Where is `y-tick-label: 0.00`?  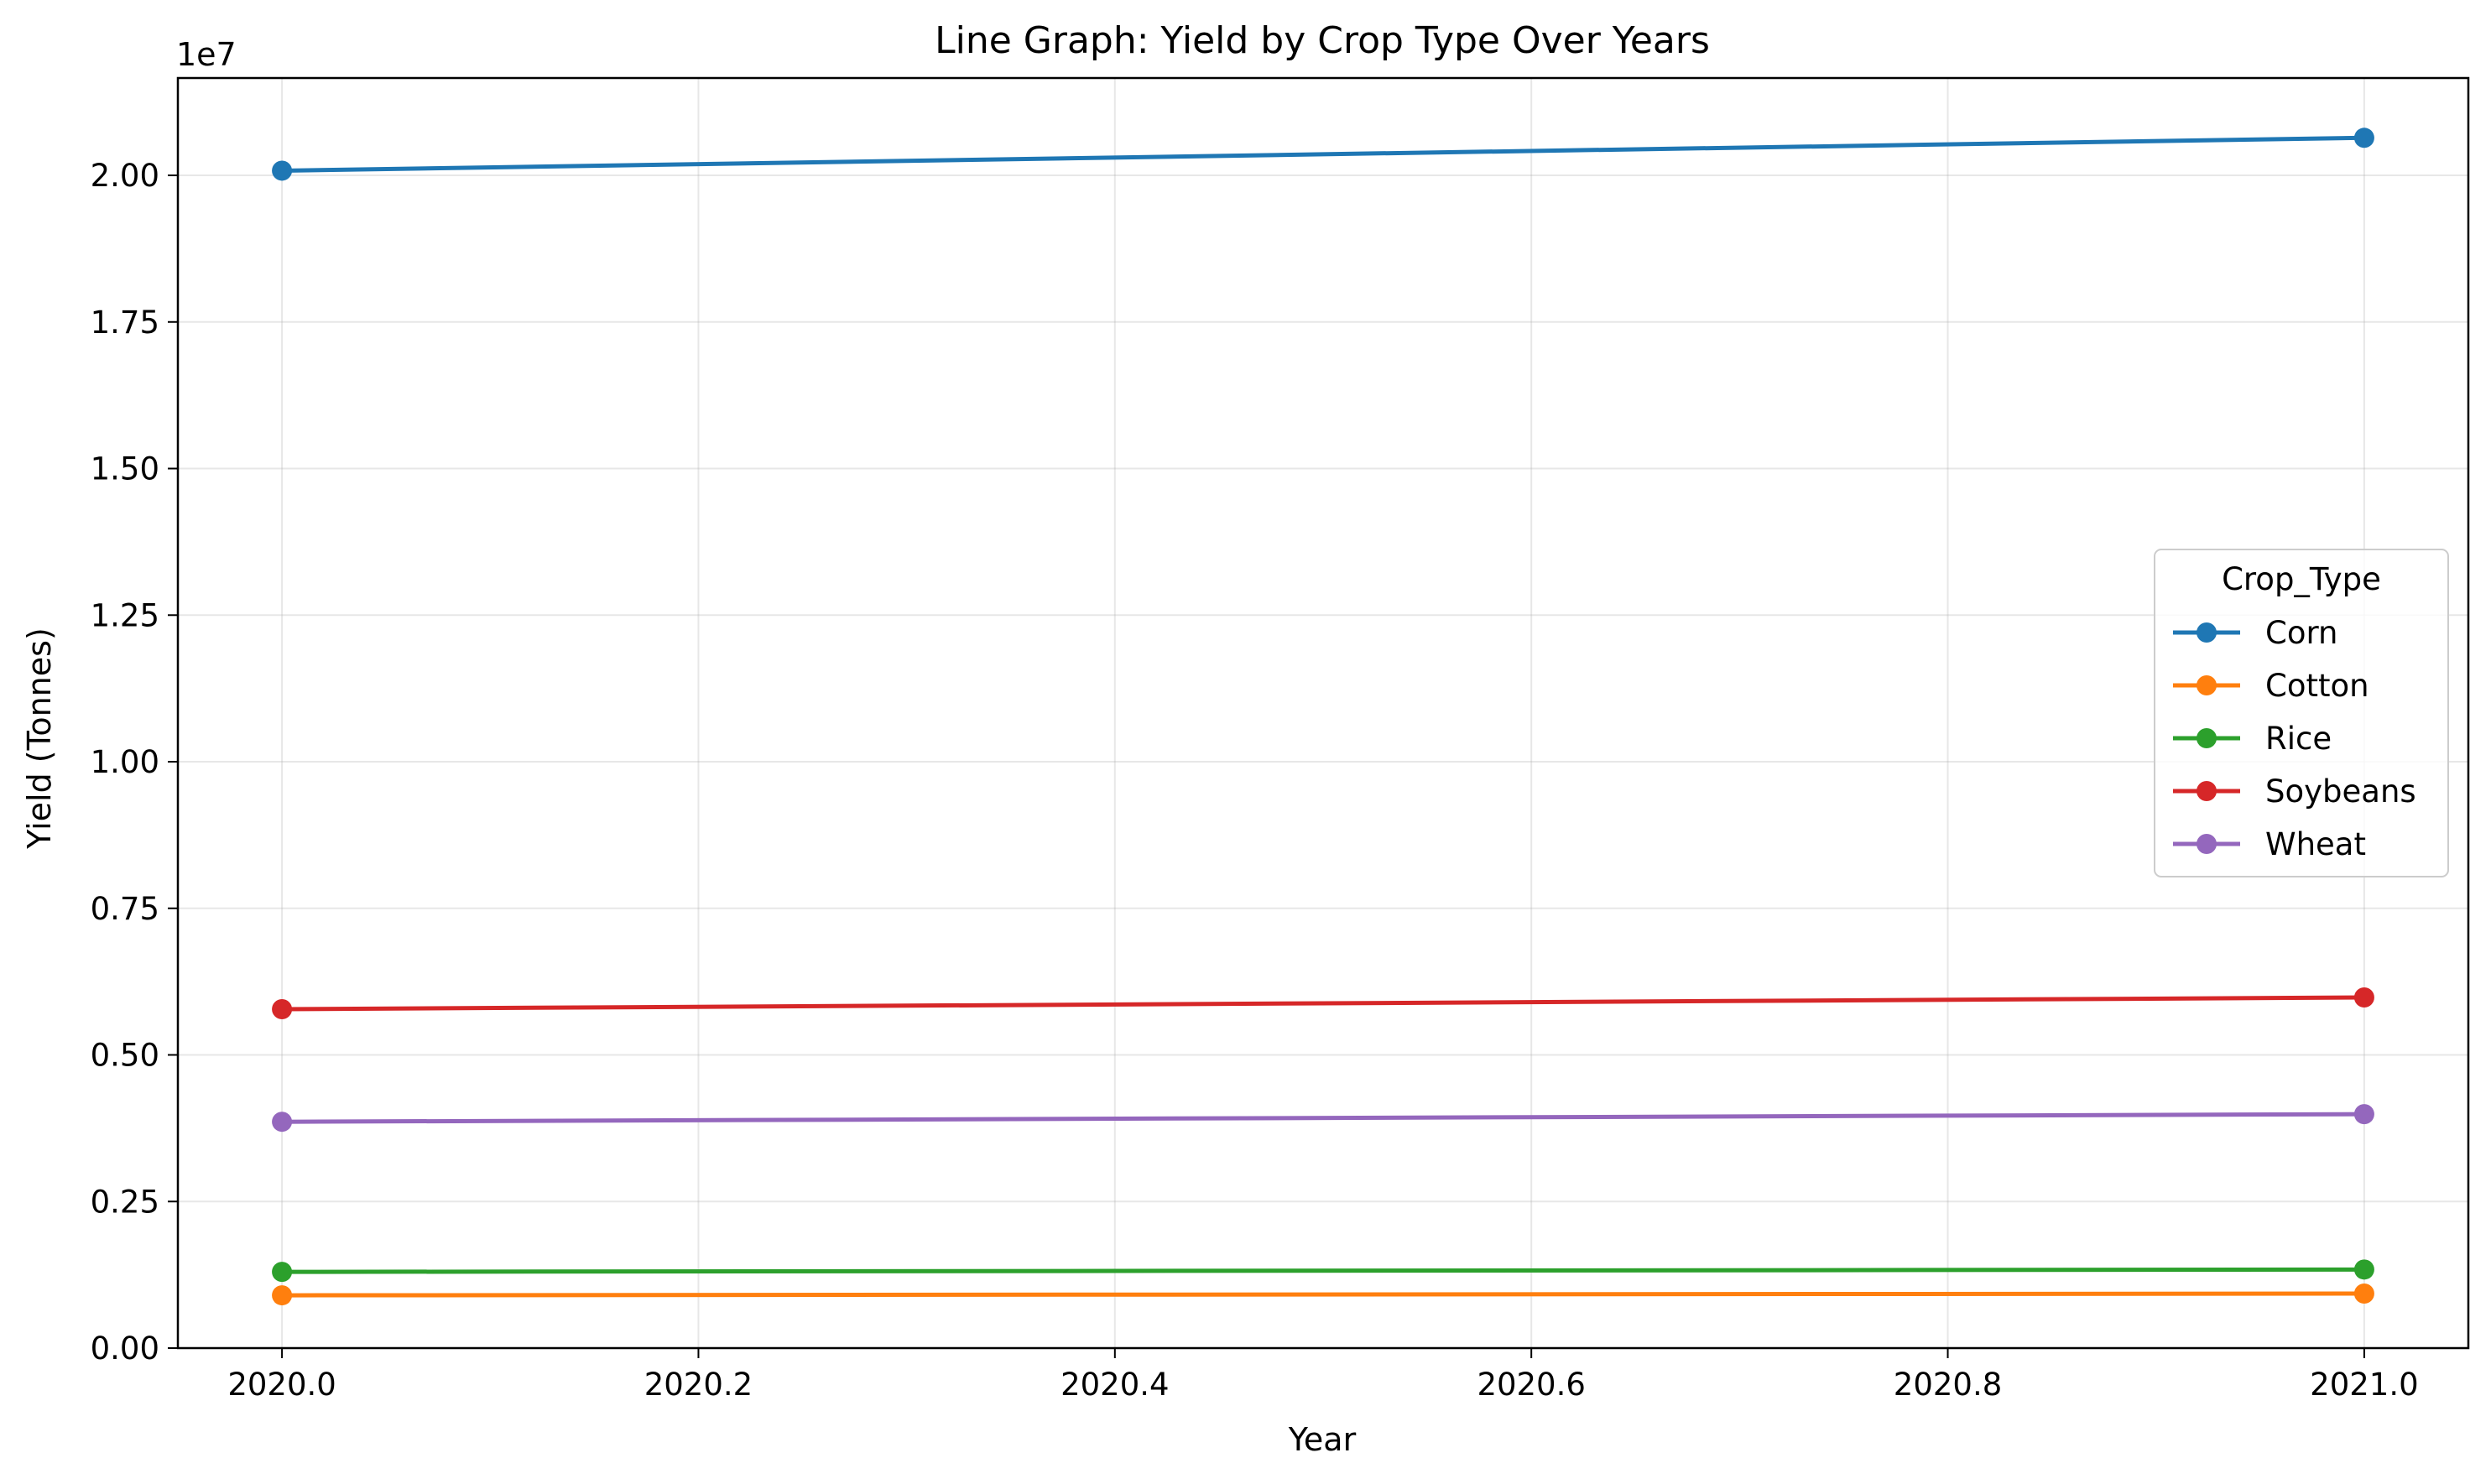
y-tick-label: 0.00 is located at coordinates (125, 1348).